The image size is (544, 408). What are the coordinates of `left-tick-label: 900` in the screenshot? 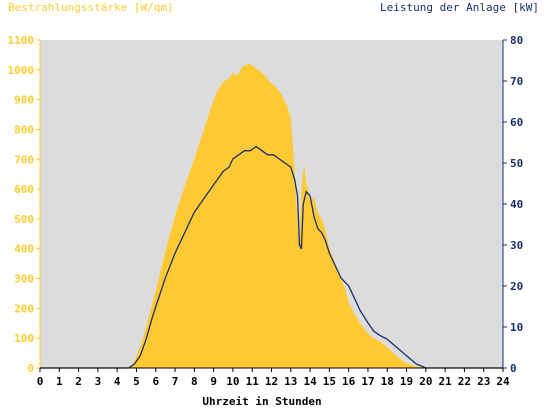 It's located at (24, 100).